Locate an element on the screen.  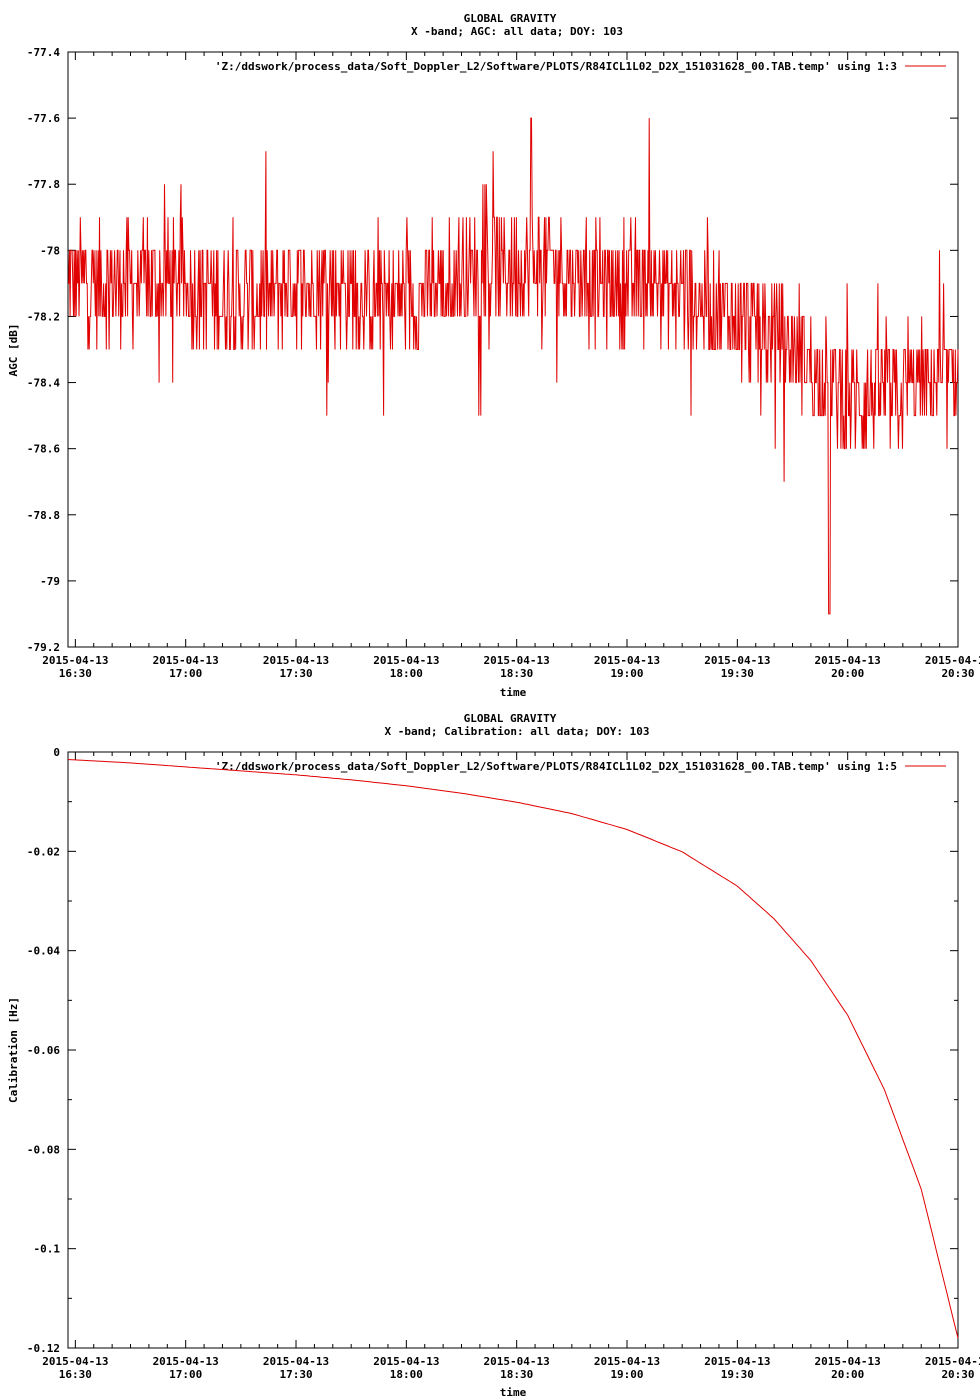
chart-subtitle: X -band; AGC: all data; DOY: 103 is located at coordinates (517, 31).